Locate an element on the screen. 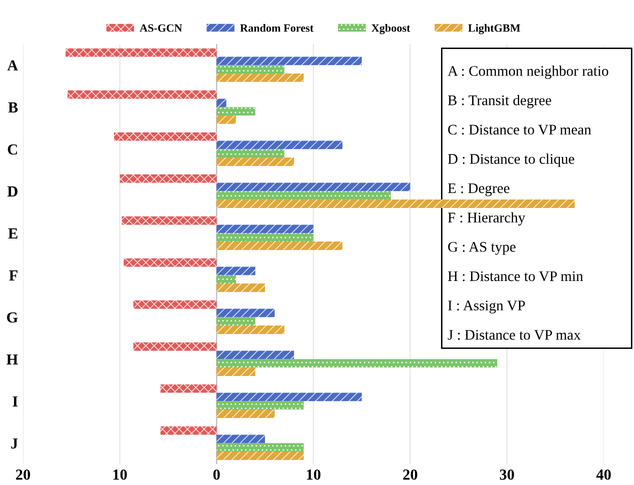 Image resolution: width=634 pixels, height=485 pixels. y-tick-label: B is located at coordinates (13, 107).